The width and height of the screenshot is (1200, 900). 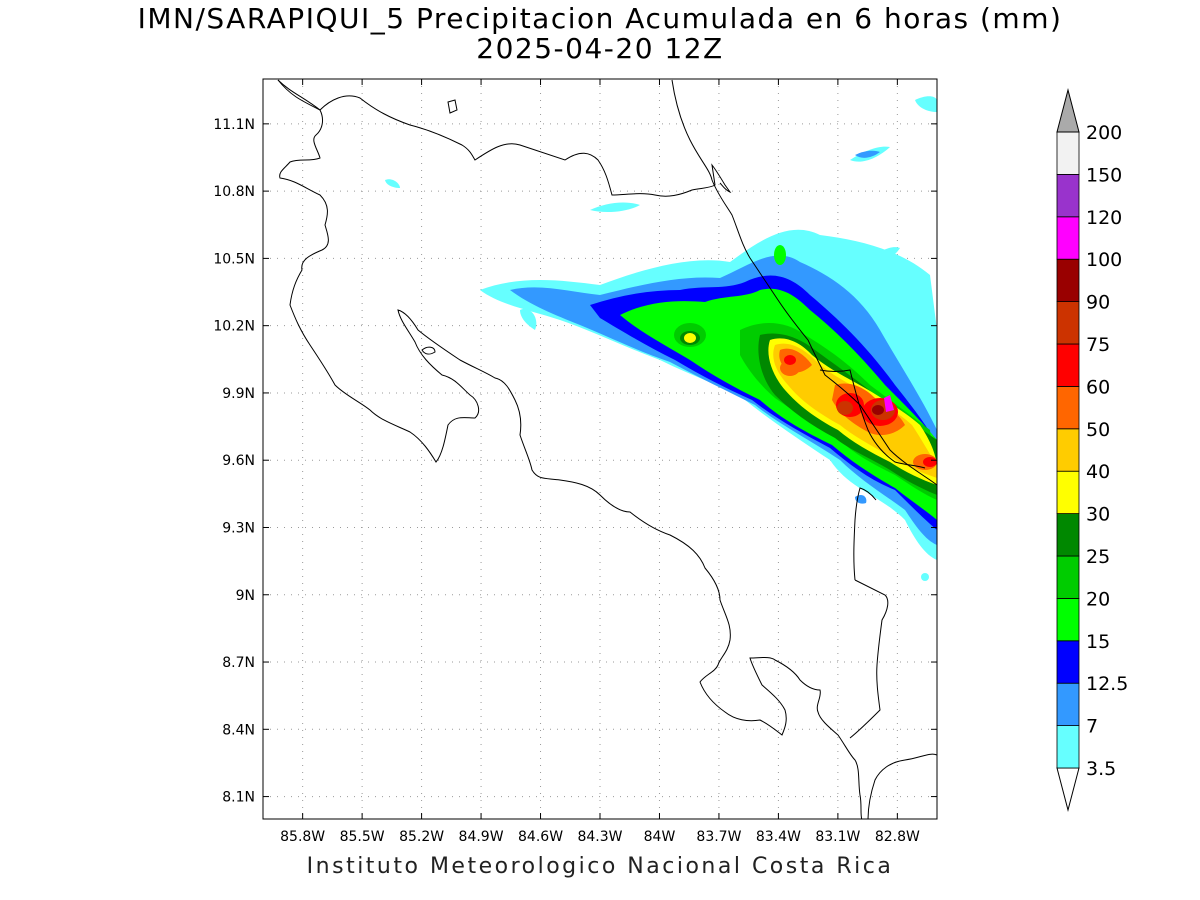 What do you see at coordinates (302, 837) in the screenshot?
I see `x-tick-label: 85.8W` at bounding box center [302, 837].